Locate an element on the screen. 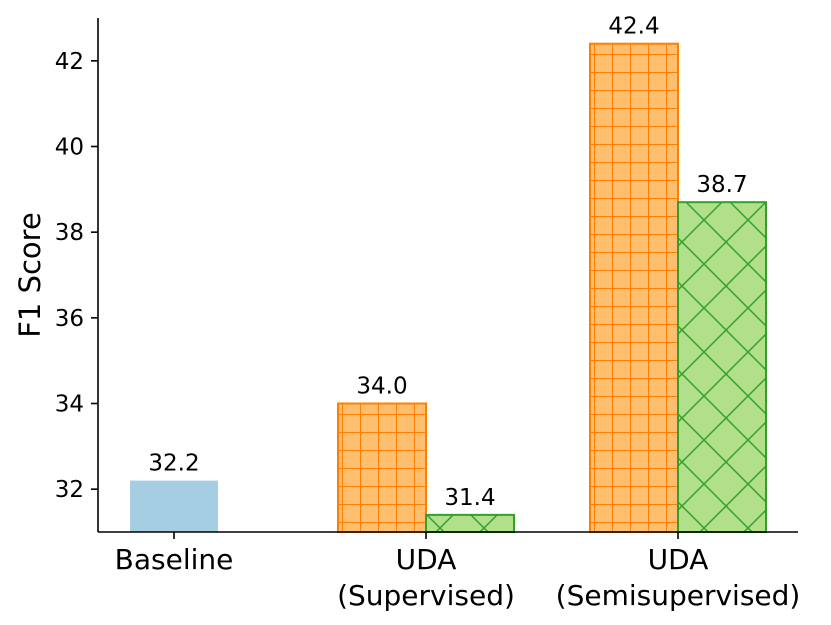 The image size is (831, 625). value-label-3: 31.4 is located at coordinates (469, 498).